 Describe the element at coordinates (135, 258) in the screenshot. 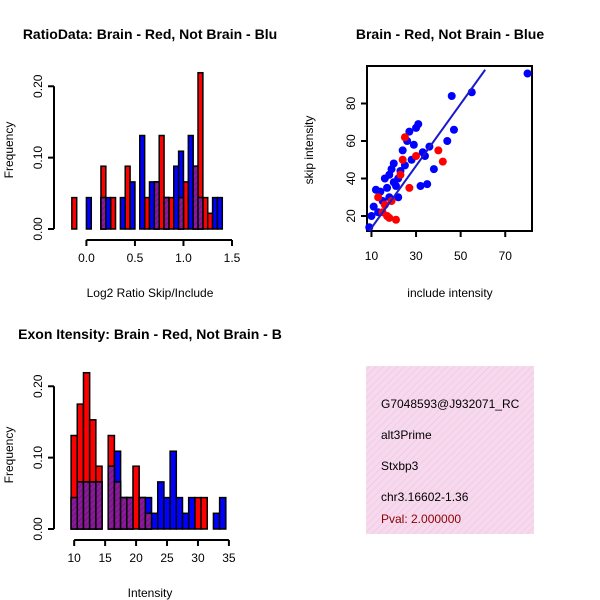

I see `x-tick-label: 0.5` at that location.